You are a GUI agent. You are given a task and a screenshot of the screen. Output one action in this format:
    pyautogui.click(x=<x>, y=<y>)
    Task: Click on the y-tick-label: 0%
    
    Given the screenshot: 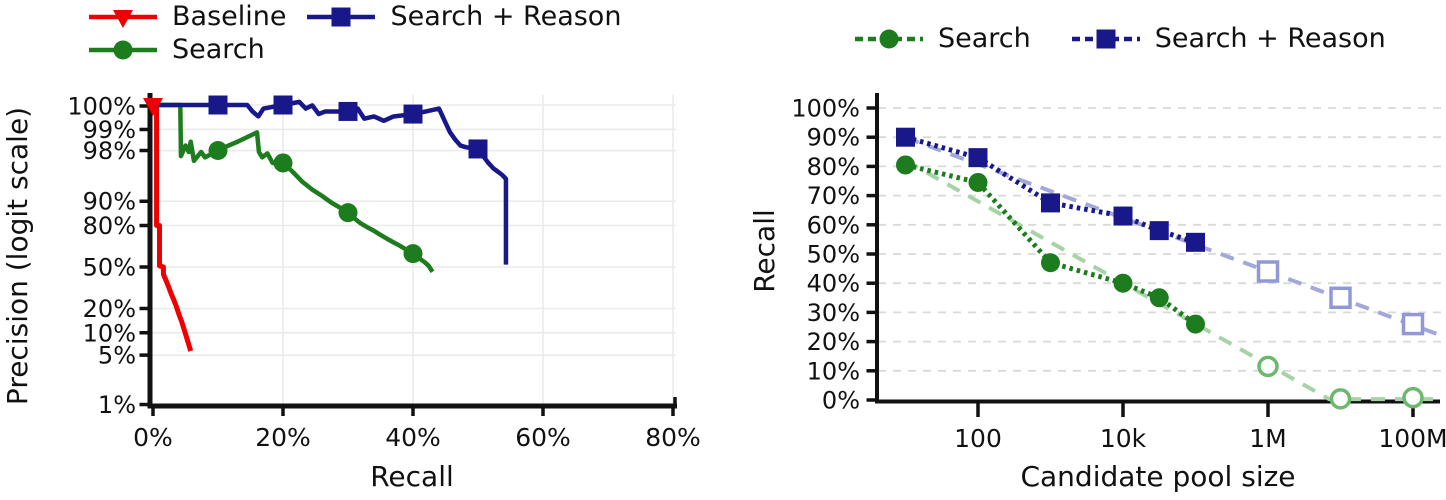 What is the action you would take?
    pyautogui.click(x=841, y=401)
    